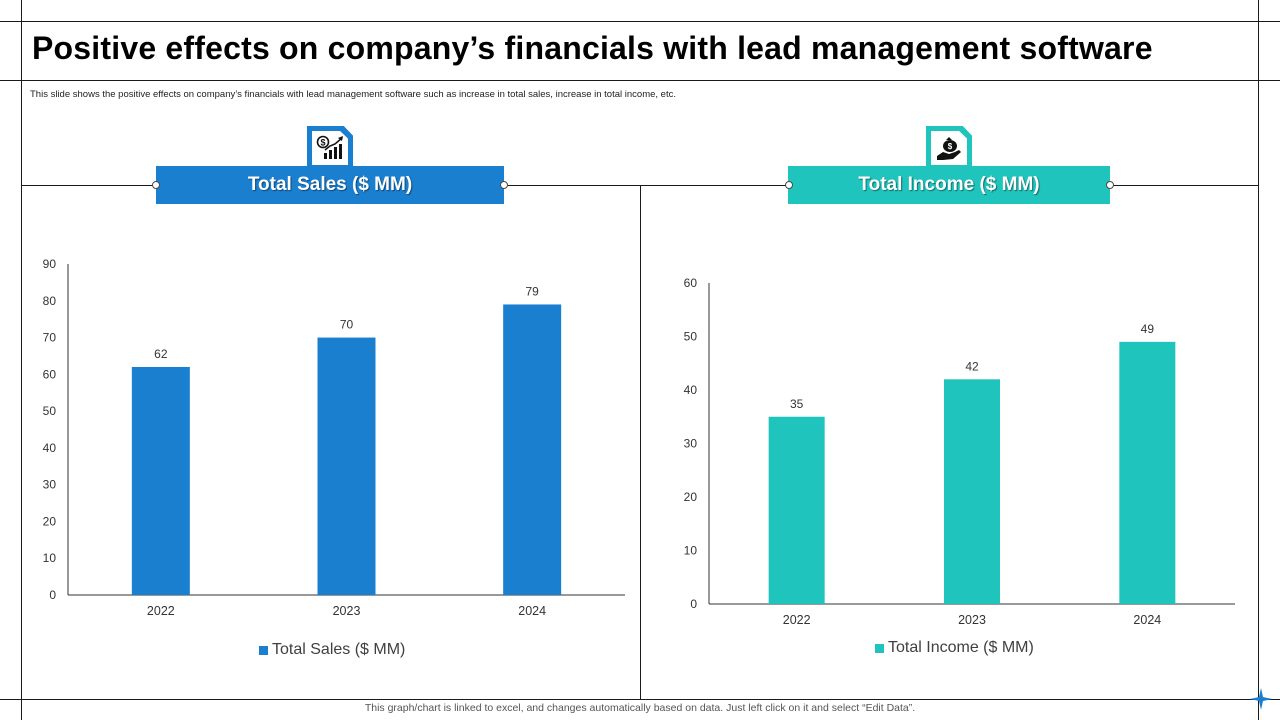 The width and height of the screenshot is (1280, 720). What do you see at coordinates (347, 325) in the screenshot?
I see `sales-data-label: 70` at bounding box center [347, 325].